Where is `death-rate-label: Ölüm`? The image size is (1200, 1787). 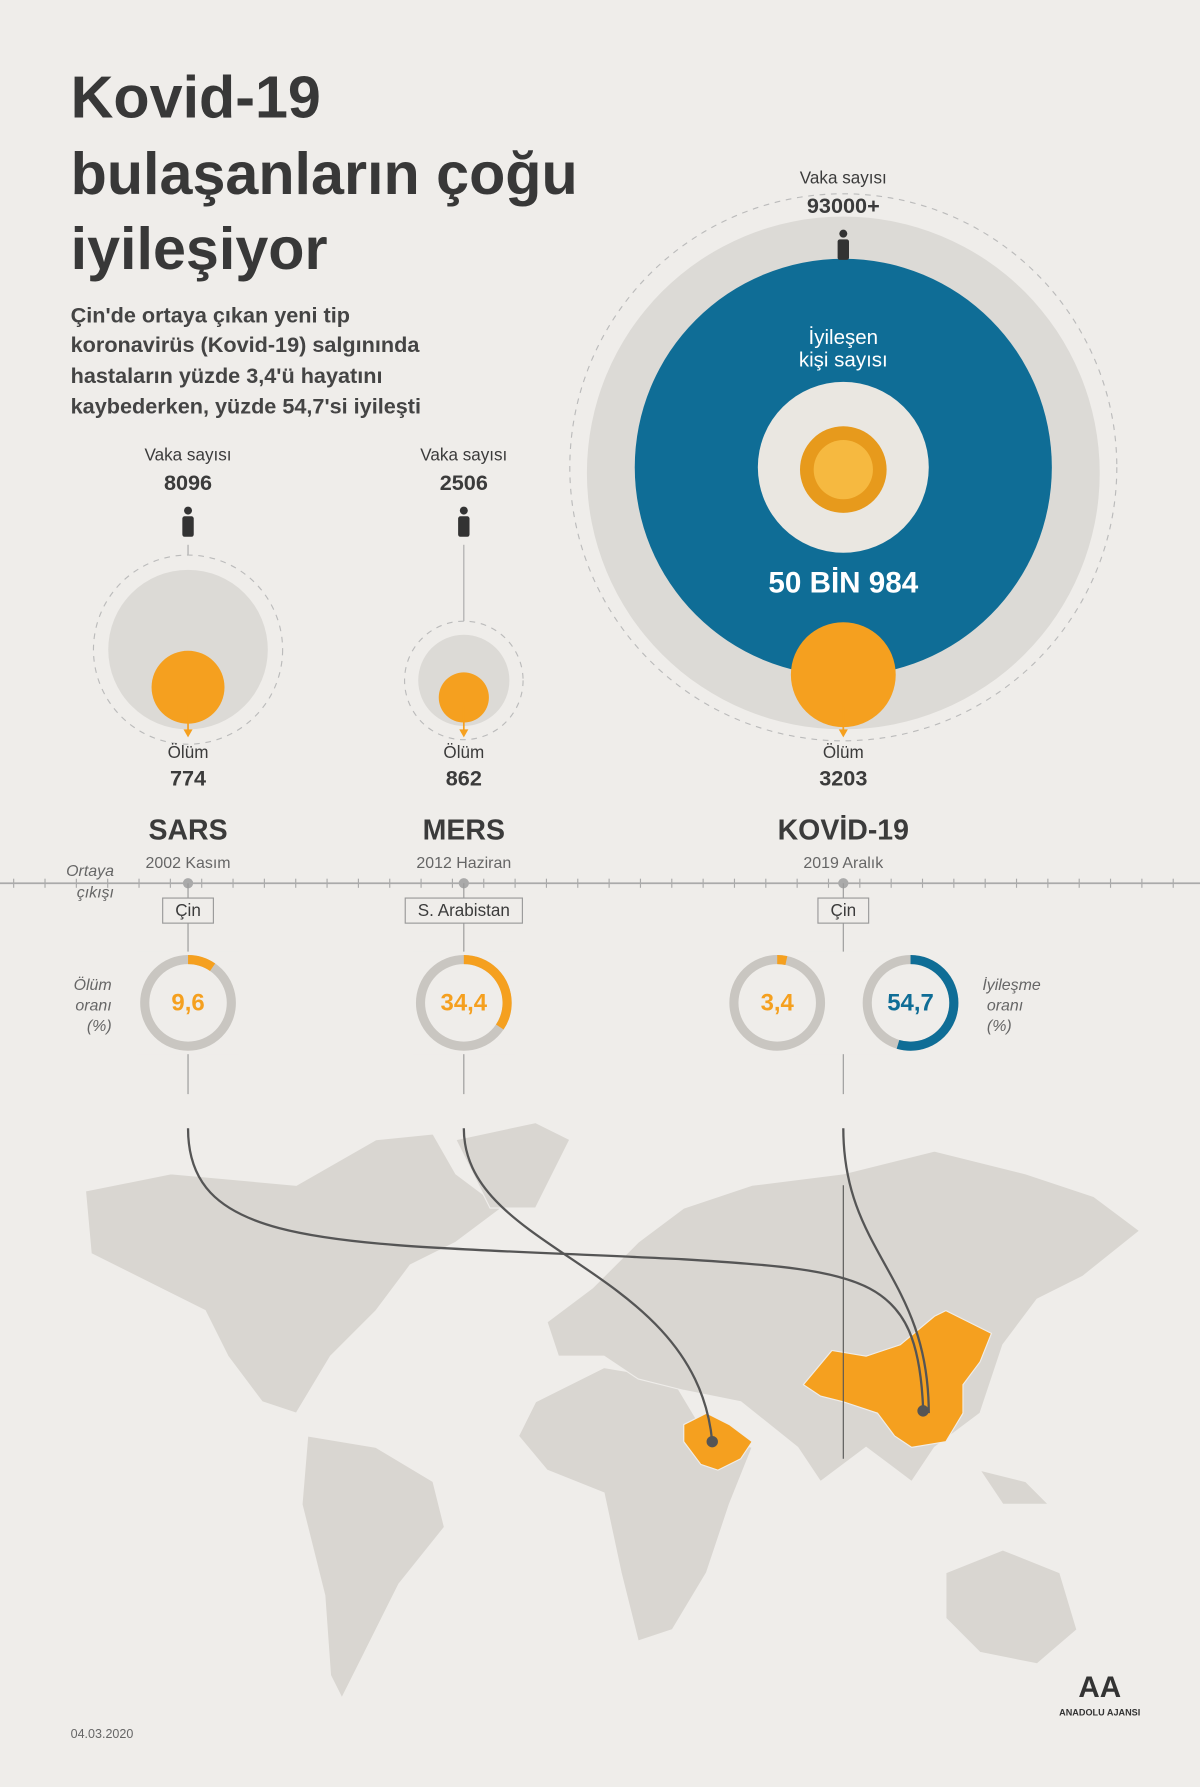 death-rate-label: Ölüm is located at coordinates (93, 985).